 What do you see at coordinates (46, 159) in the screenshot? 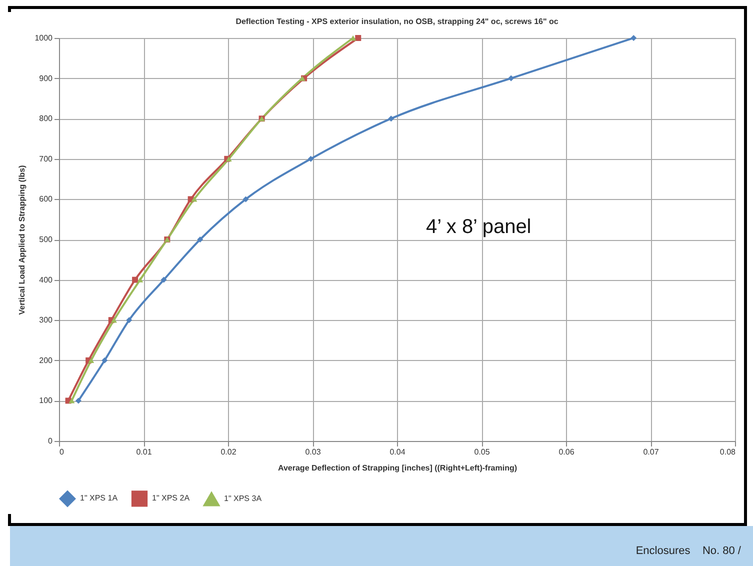
I see `y-tick-label: 700` at bounding box center [46, 159].